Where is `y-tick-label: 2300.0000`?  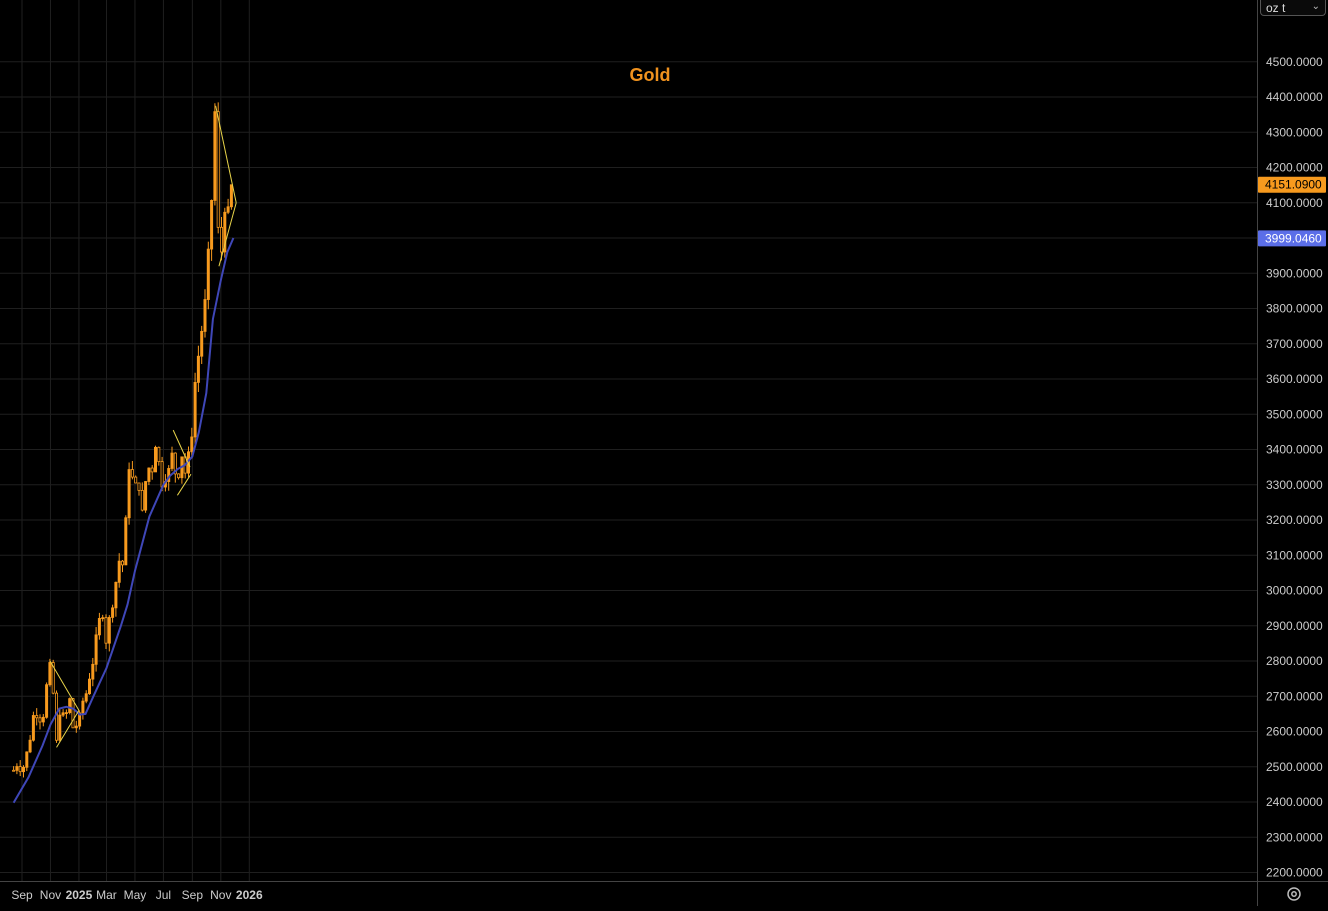 y-tick-label: 2300.0000 is located at coordinates (1294, 837).